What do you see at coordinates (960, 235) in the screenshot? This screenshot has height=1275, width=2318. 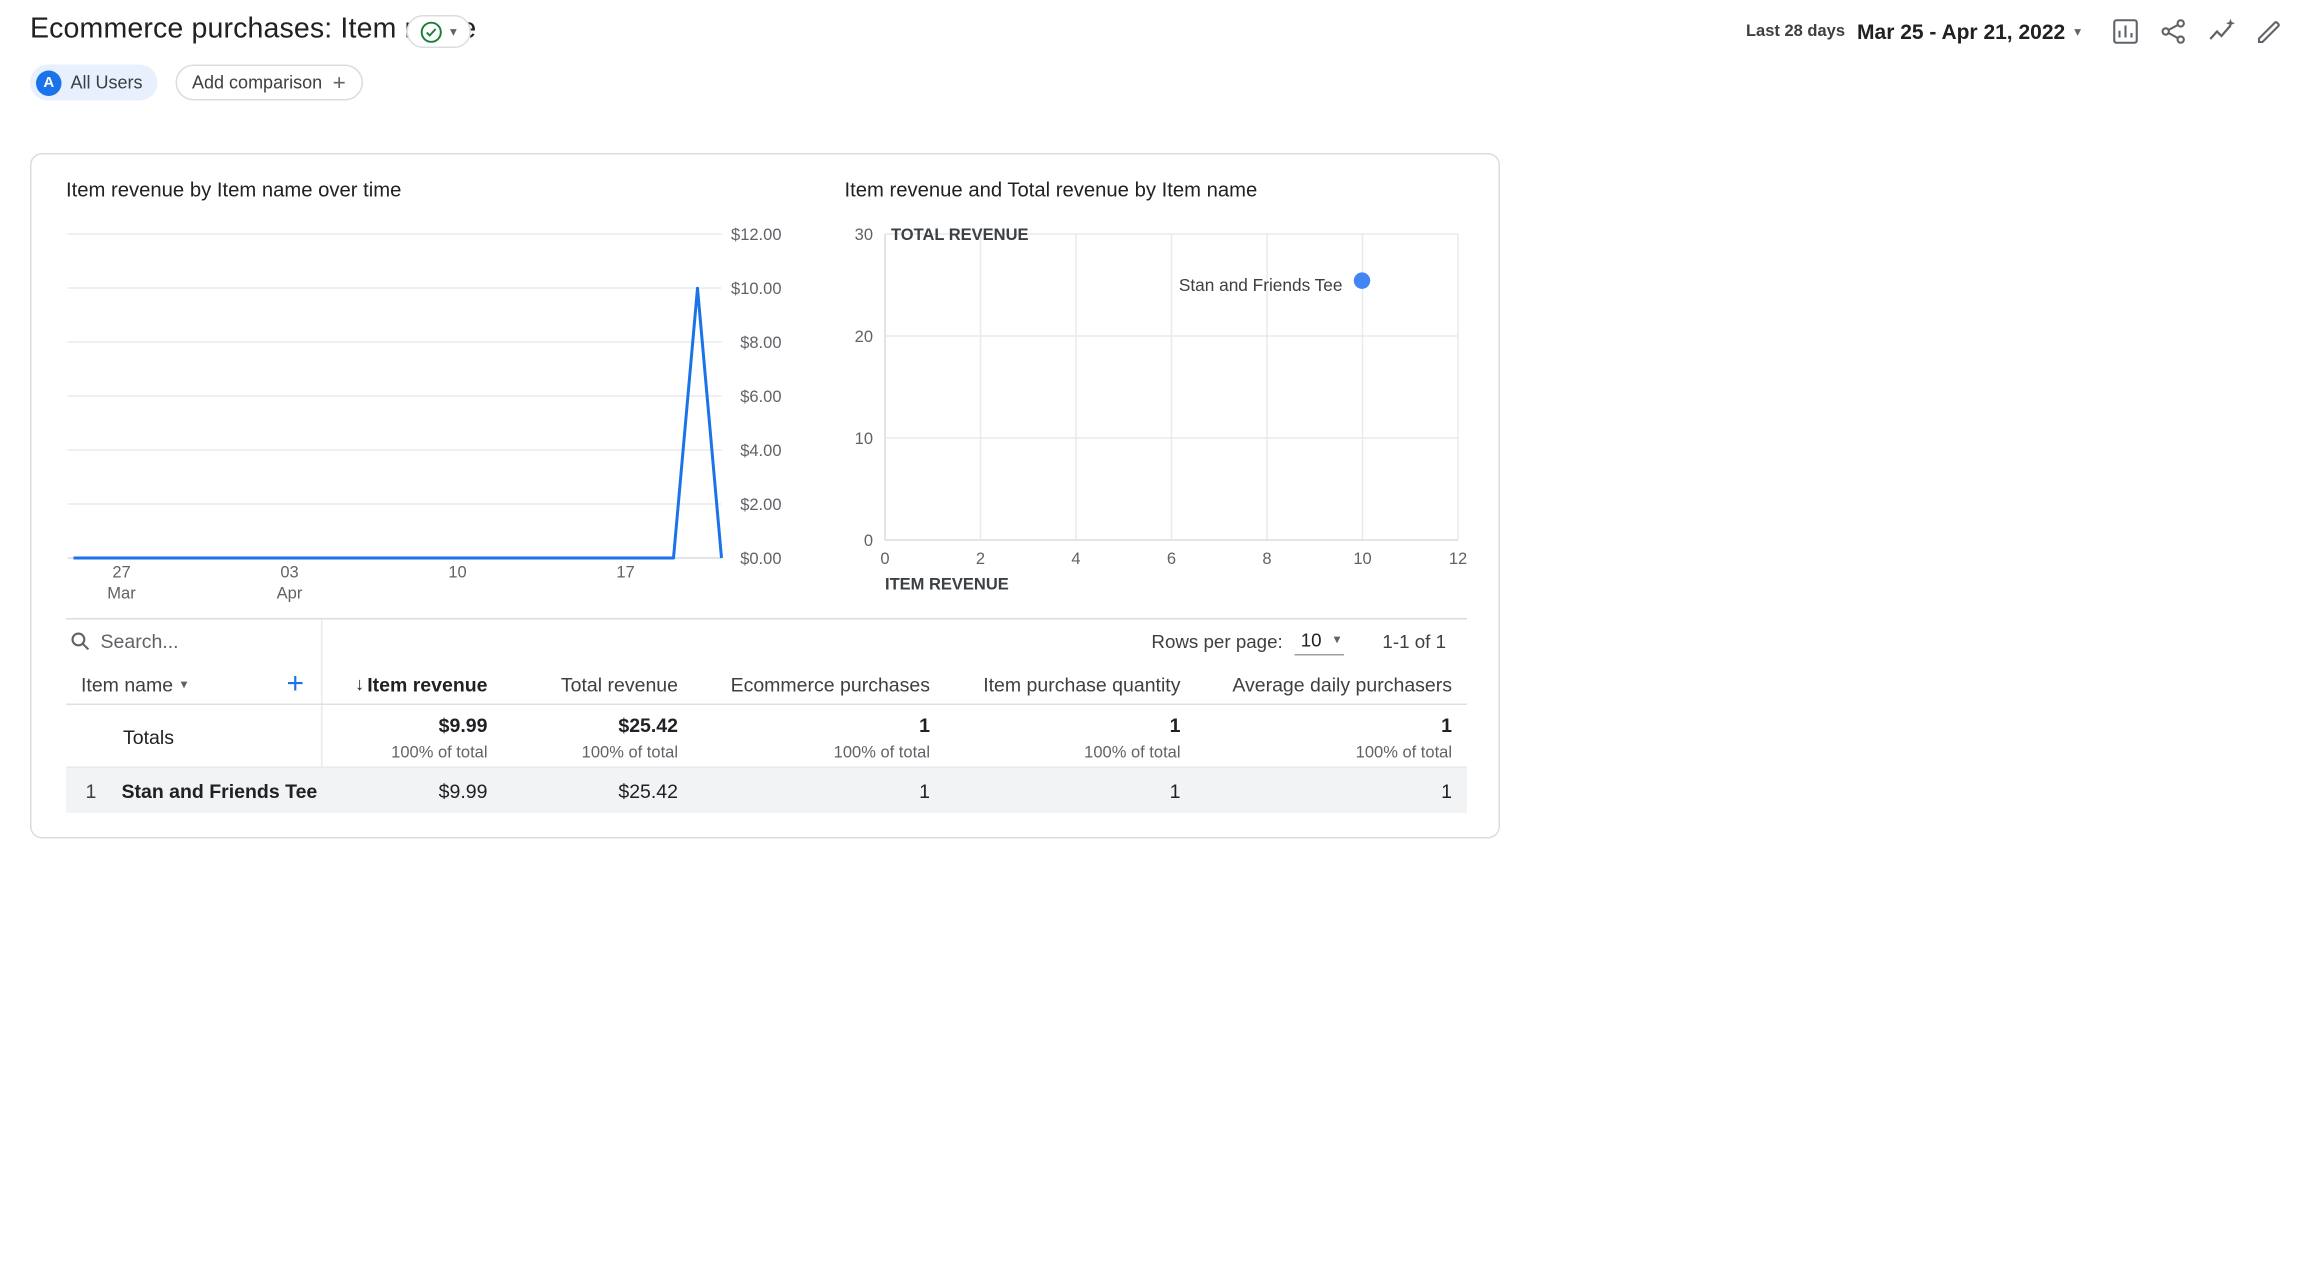 I see `svg-text: TOTAL REVENUE` at bounding box center [960, 235].